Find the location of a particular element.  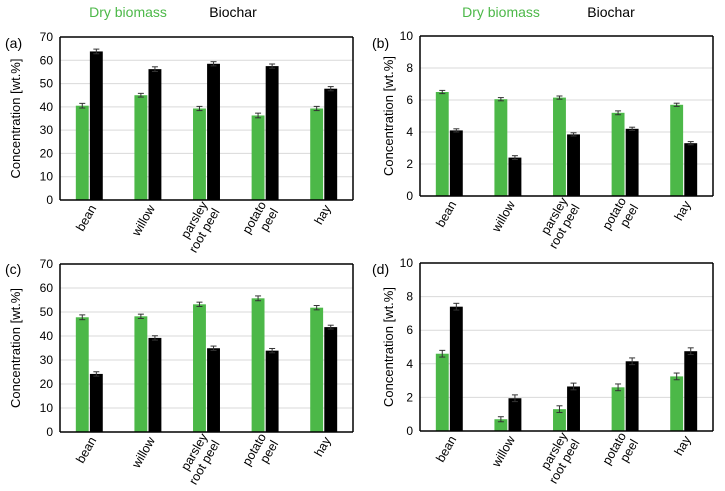

panel-label: (a) is located at coordinates (13, 43).